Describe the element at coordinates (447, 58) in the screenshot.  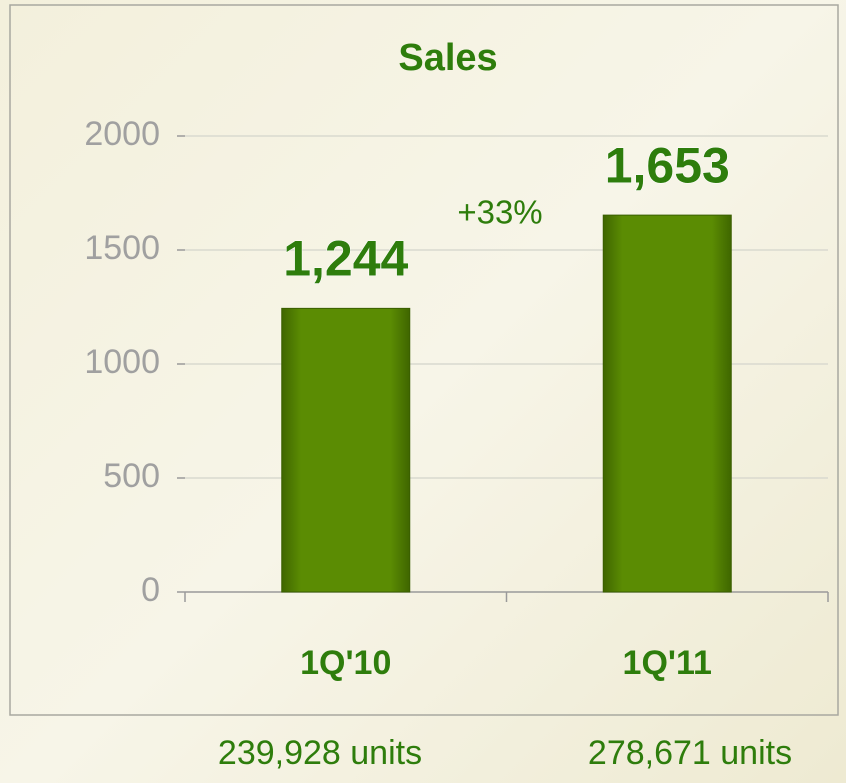
I see `chart-title: Sales` at that location.